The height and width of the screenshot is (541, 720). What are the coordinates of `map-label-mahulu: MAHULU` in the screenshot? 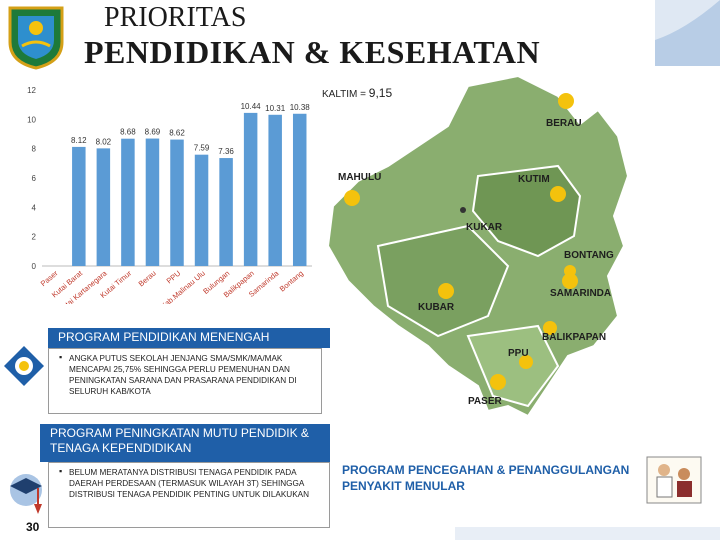 It's located at (360, 177).